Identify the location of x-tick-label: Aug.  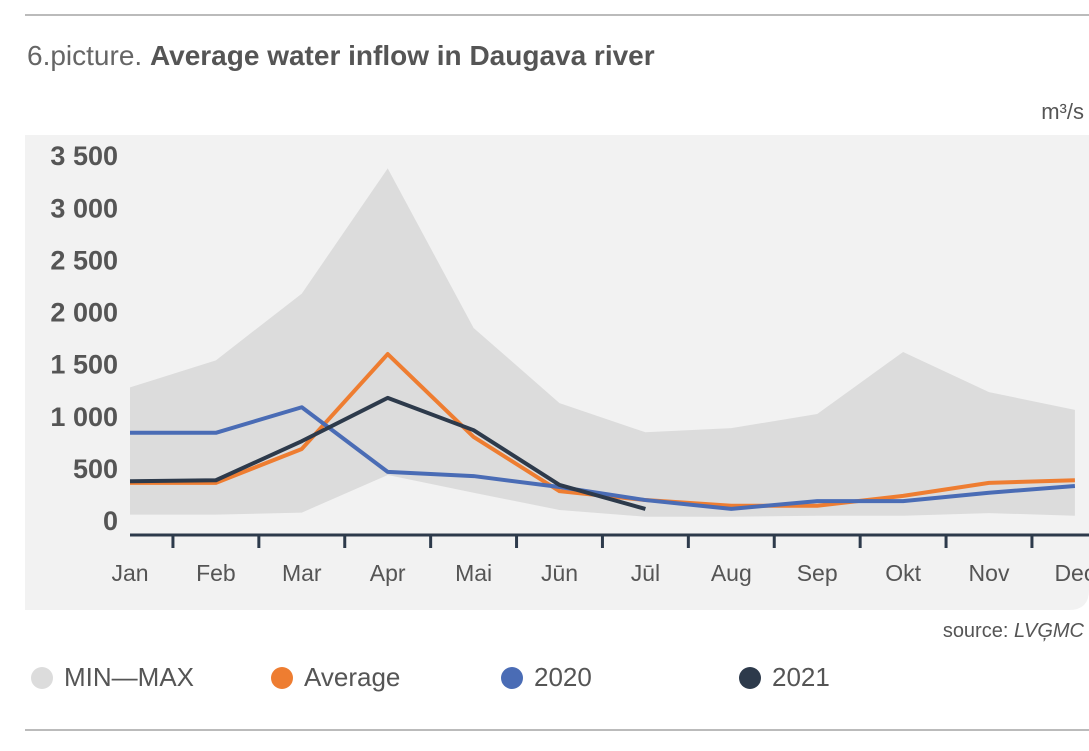
(731, 573).